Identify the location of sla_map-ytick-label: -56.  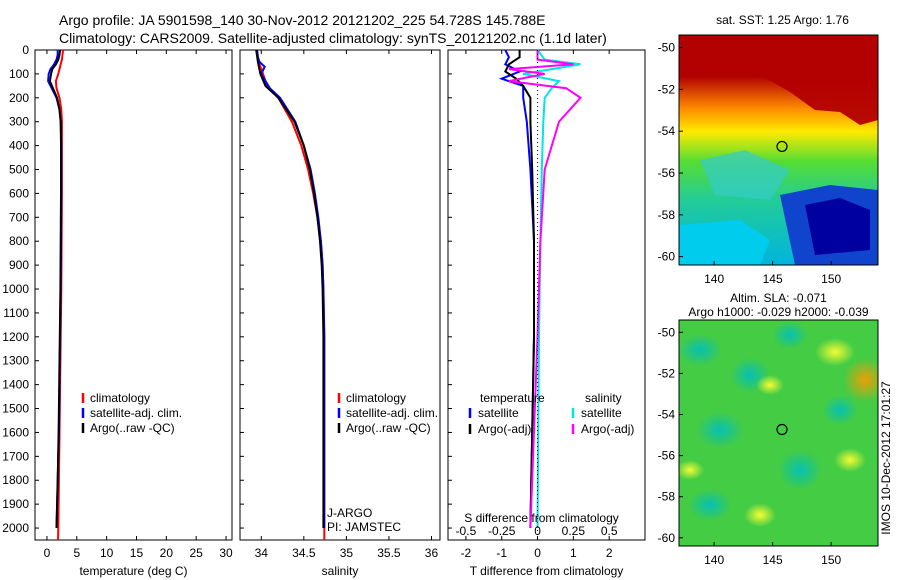
(667, 456).